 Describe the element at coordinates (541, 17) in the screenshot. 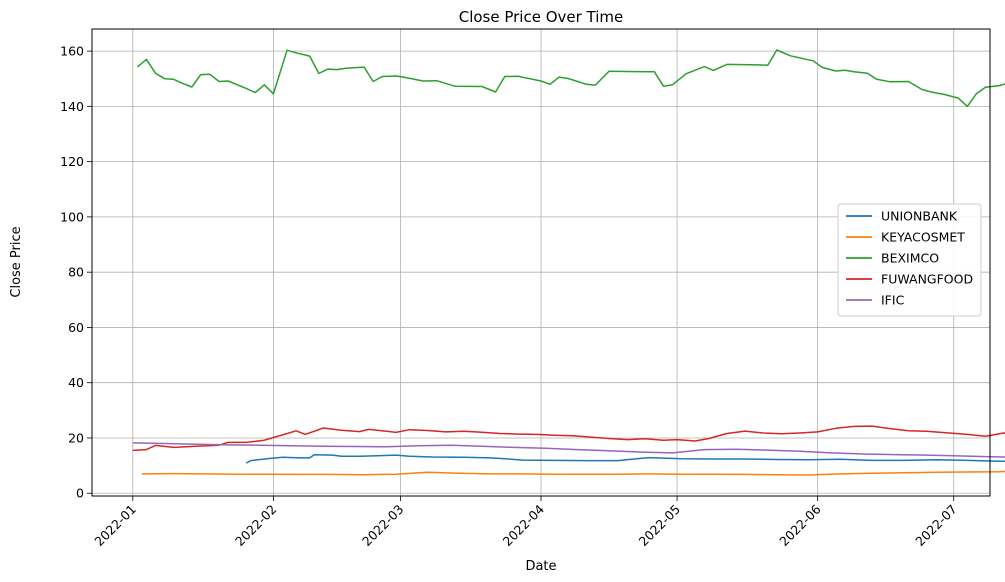

I see `chart-title: Close Price Over Time` at that location.